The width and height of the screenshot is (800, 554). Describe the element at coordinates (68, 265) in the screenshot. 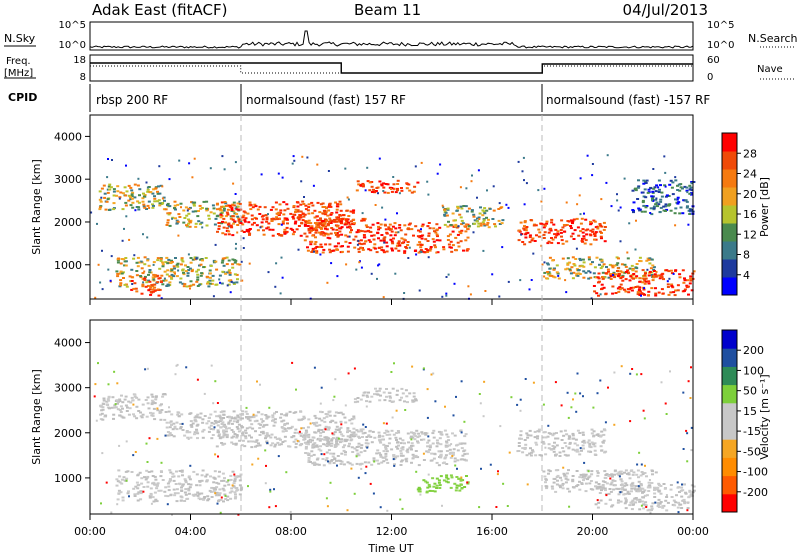

I see `y-tick-label: 1000` at that location.